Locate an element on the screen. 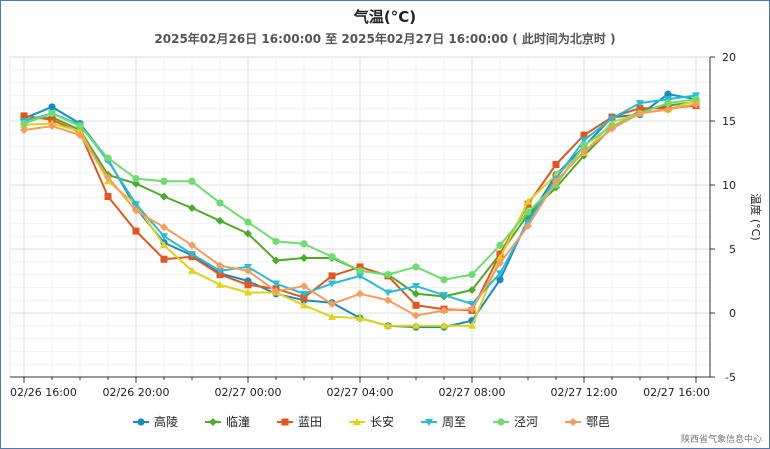 The height and width of the screenshot is (449, 770). x-tick-label: 02/26 16:00 is located at coordinates (43, 392).